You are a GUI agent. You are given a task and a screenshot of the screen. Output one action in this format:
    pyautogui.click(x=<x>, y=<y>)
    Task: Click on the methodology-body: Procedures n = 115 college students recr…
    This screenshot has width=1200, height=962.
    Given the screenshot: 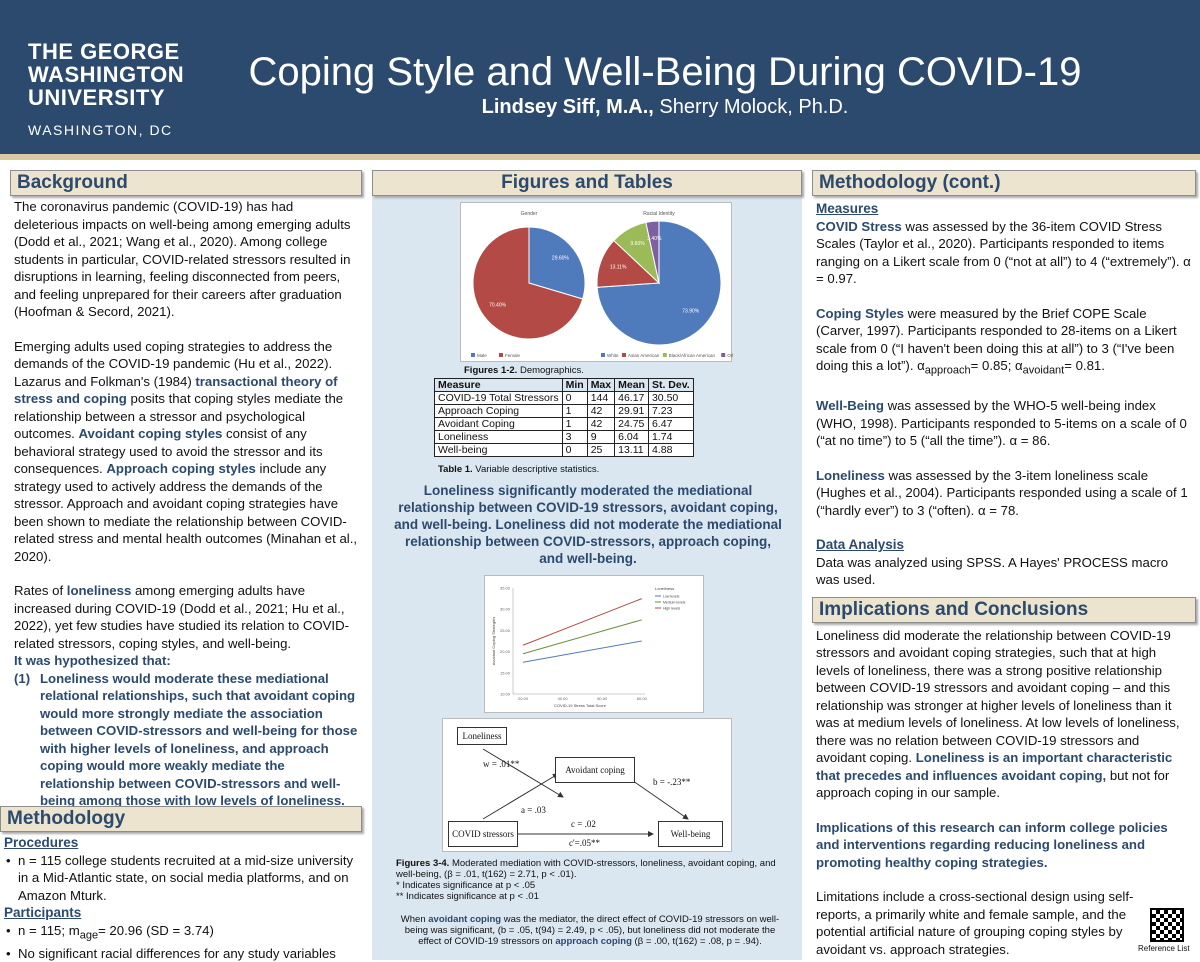 What is the action you would take?
    pyautogui.click(x=181, y=897)
    